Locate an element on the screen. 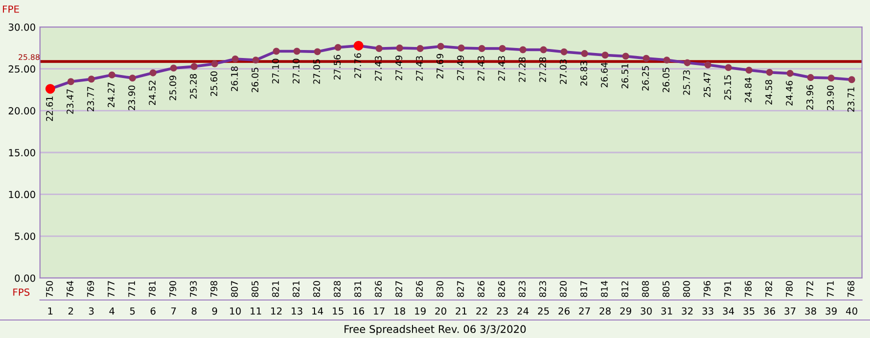 This screenshot has height=338, width=870. data-label: 27.10 is located at coordinates (296, 71).